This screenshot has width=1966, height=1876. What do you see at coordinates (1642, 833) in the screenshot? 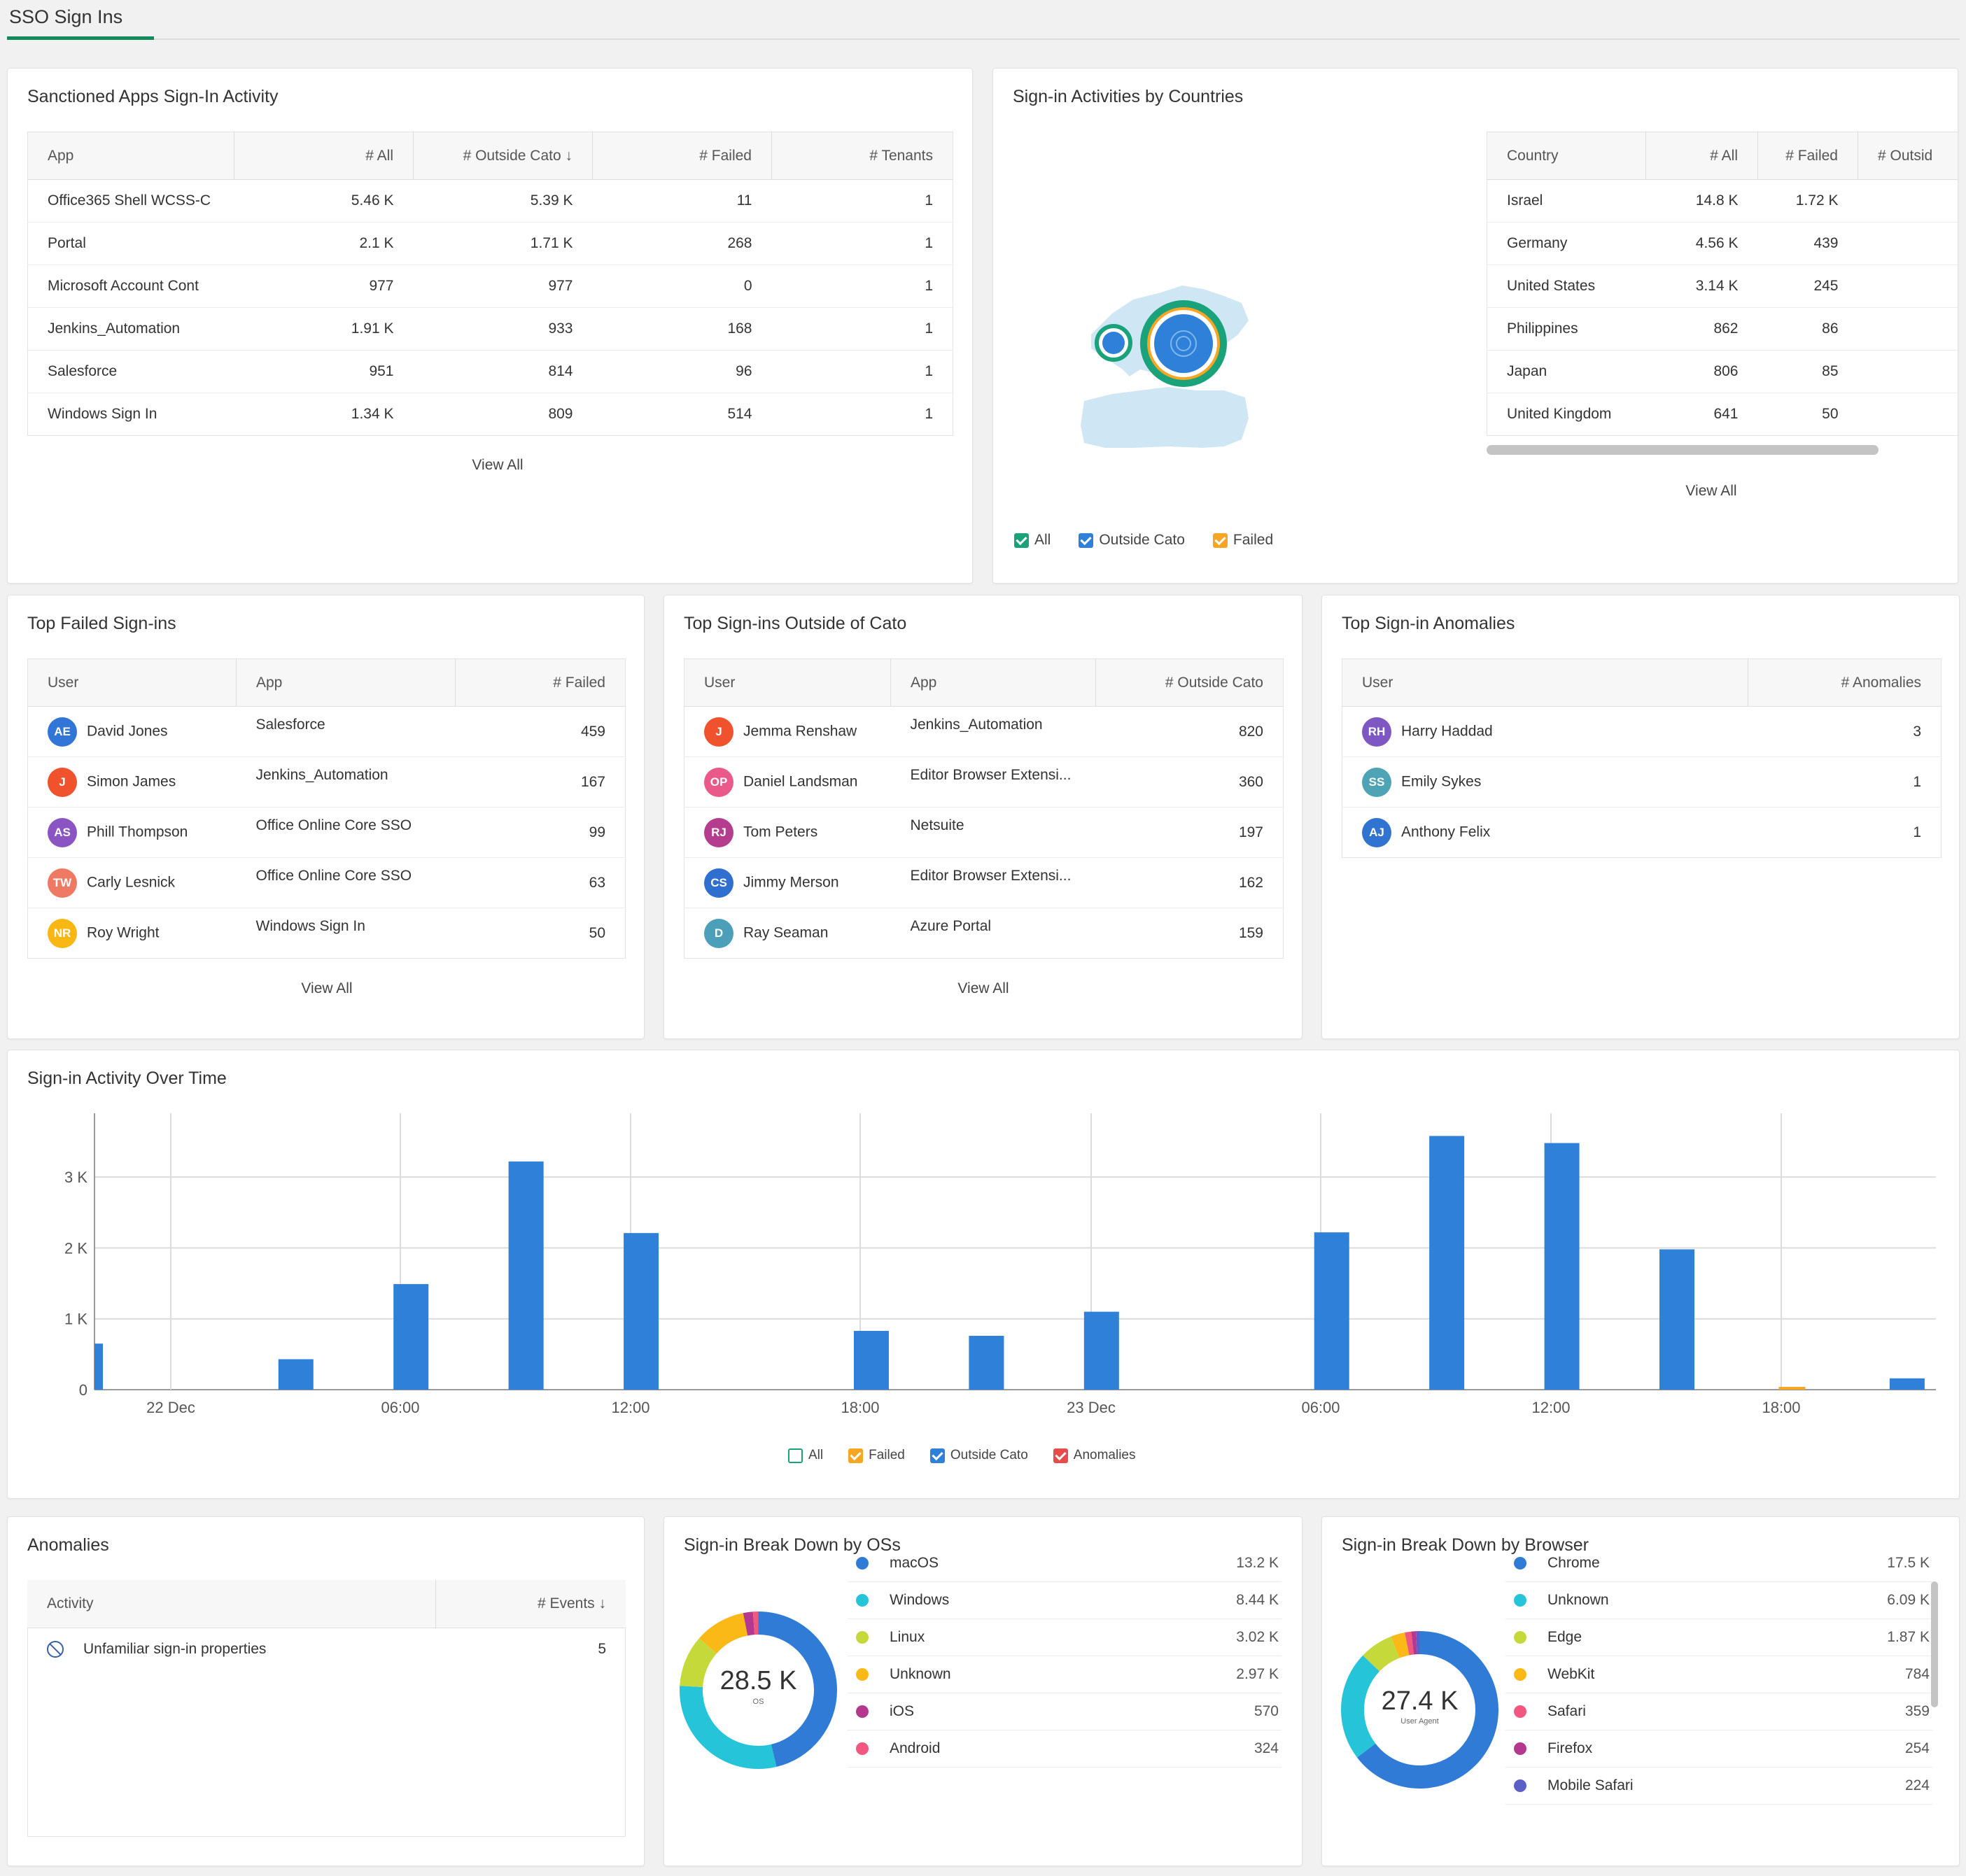
I see `table-row: AJ Anthony Felix 1` at bounding box center [1642, 833].